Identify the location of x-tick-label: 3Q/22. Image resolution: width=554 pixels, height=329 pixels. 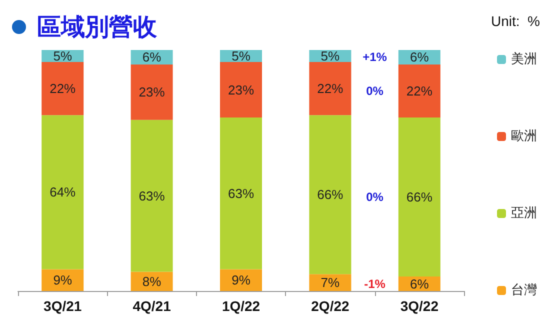
(419, 306).